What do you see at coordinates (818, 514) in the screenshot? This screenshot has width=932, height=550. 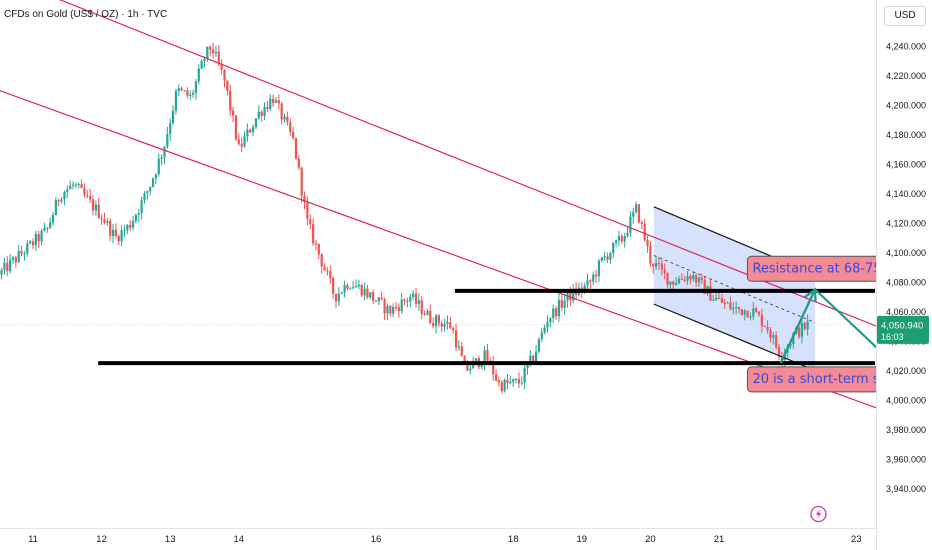 I see `lightning-icon` at bounding box center [818, 514].